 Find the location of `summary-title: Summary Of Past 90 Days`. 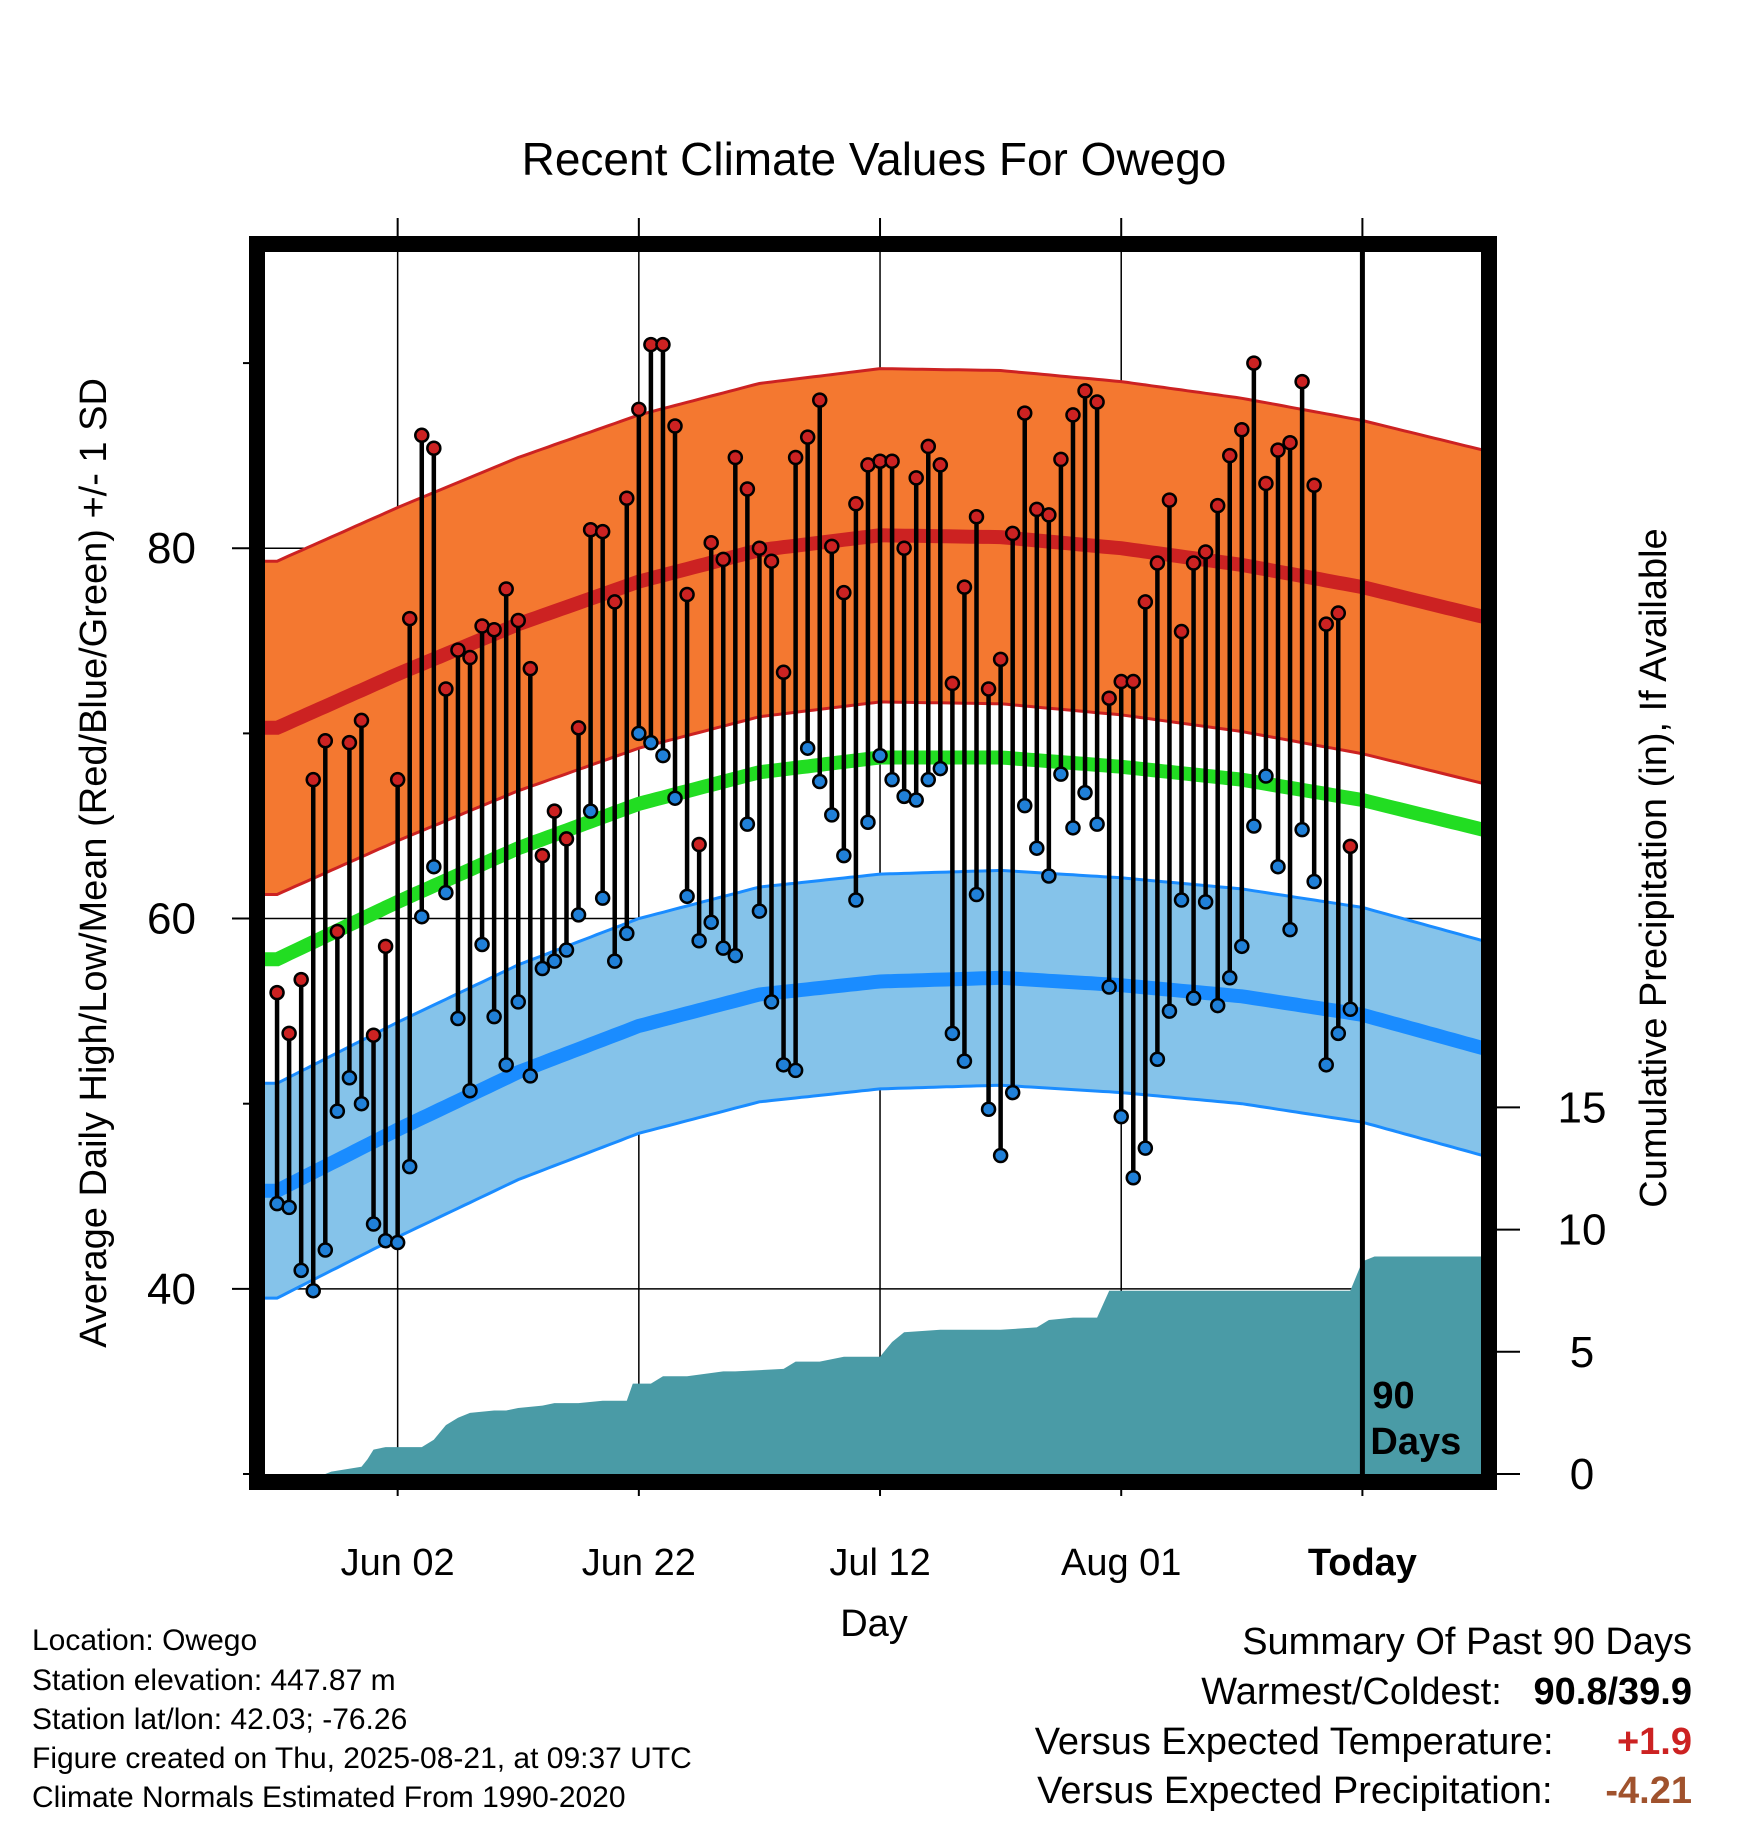

summary-title: Summary Of Past 90 Days is located at coordinates (1467, 1642).